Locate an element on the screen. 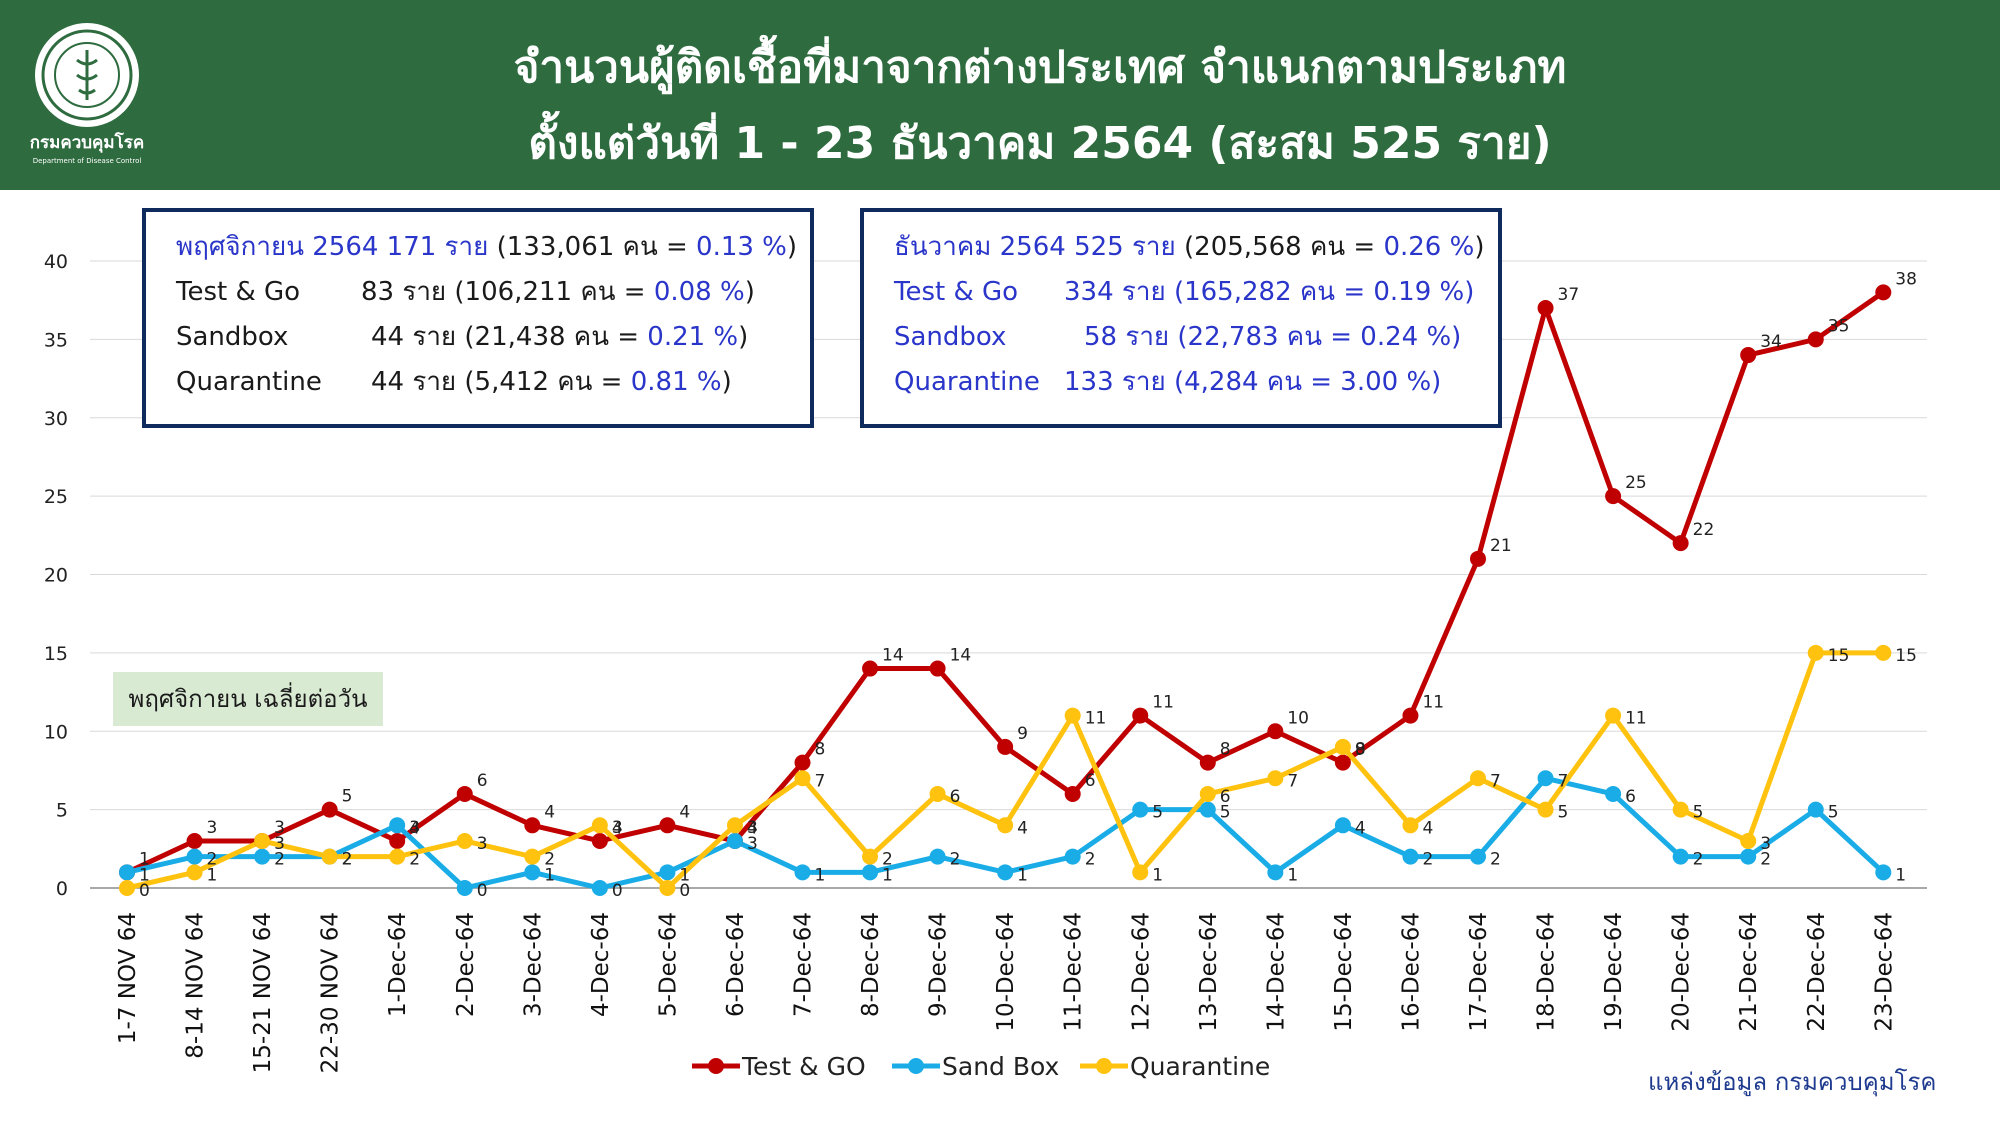 This screenshot has width=2000, height=1125. dec-quarantine-row: Quarantine 133 ราย (4,284 คน = 3.00 %) is located at coordinates (1167, 381).